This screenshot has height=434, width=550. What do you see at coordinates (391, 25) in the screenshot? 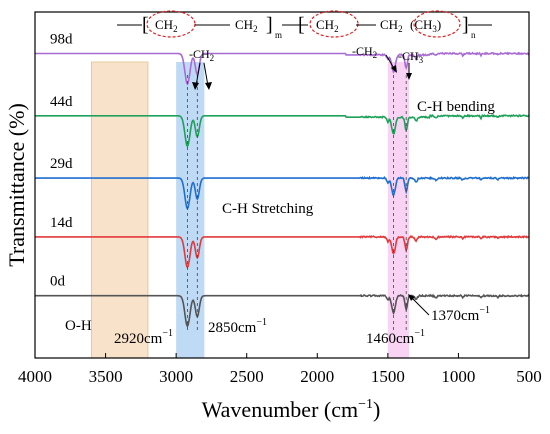
I see `formula-ch2-4: CH2` at bounding box center [391, 25].